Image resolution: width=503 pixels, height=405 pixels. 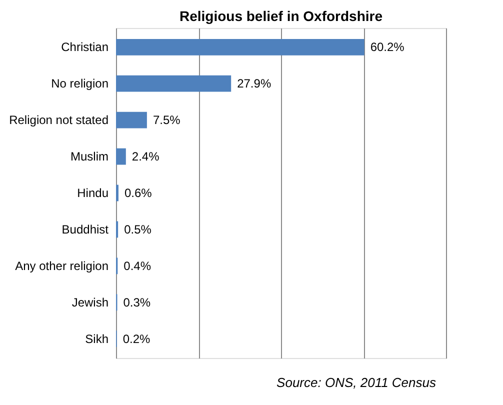 What do you see at coordinates (61, 265) in the screenshot?
I see `y-tick-label: Any other religion` at bounding box center [61, 265].